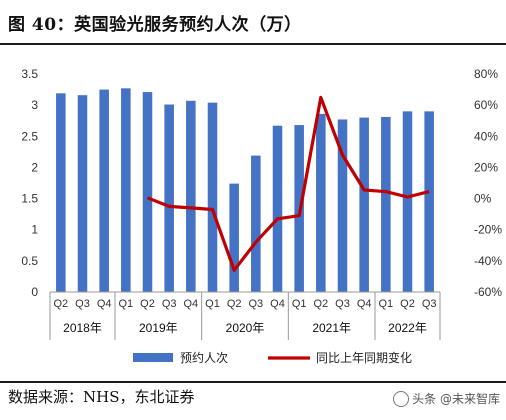  What do you see at coordinates (401, 398) in the screenshot?
I see `watermark-logo-icon` at bounding box center [401, 398].